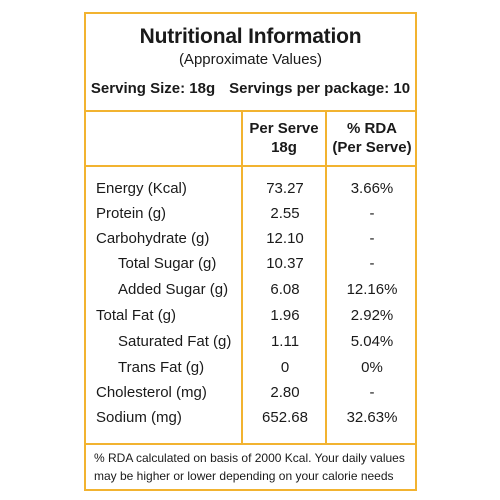 The height and width of the screenshot is (500, 500). I want to click on per-serve-value: 1.11, so click(285, 341).